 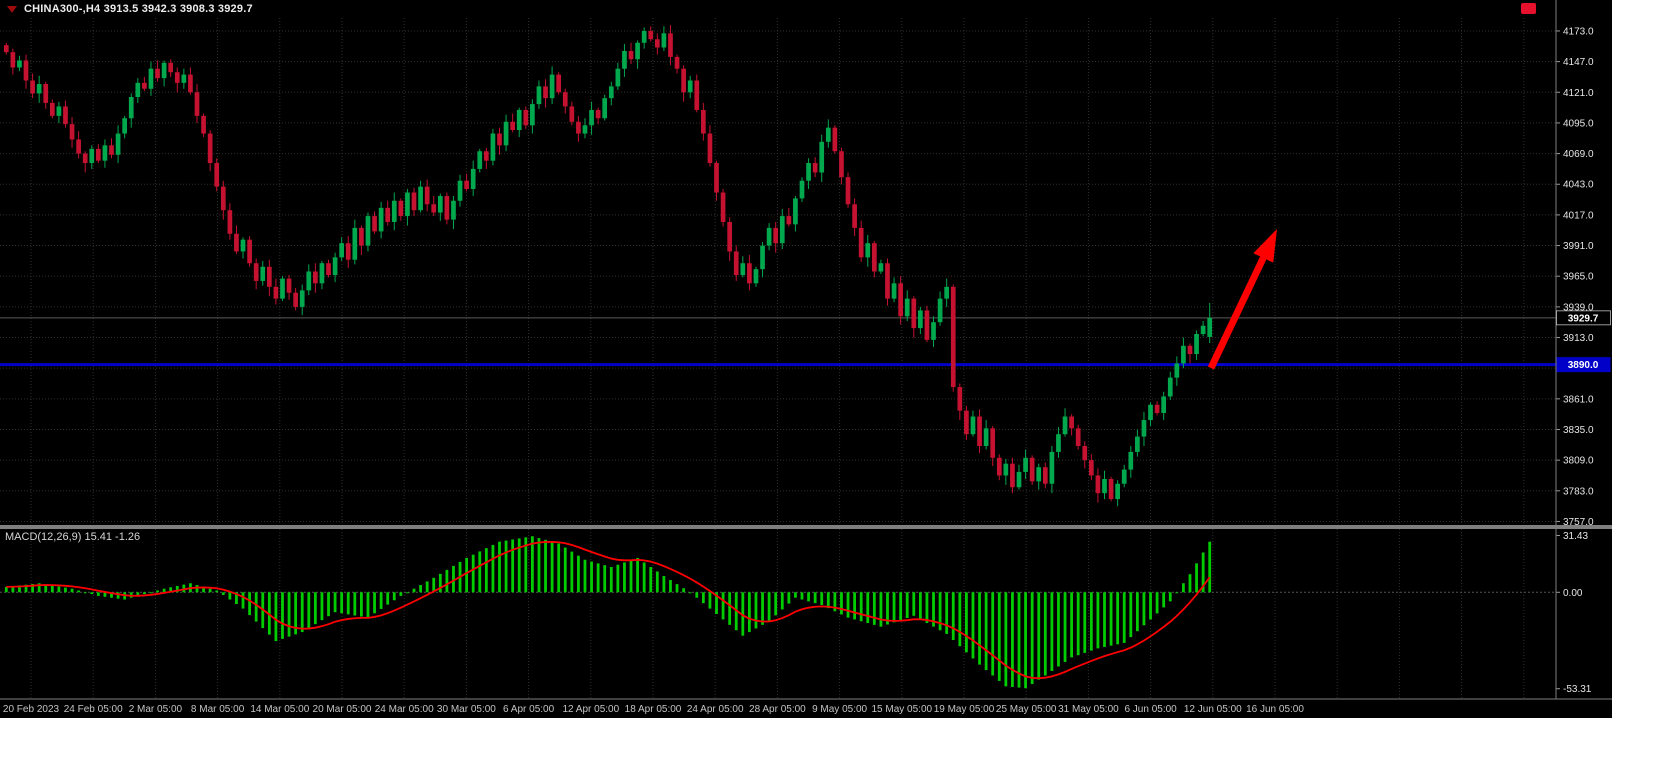 I want to click on hline-price-badge, so click(x=1583, y=365).